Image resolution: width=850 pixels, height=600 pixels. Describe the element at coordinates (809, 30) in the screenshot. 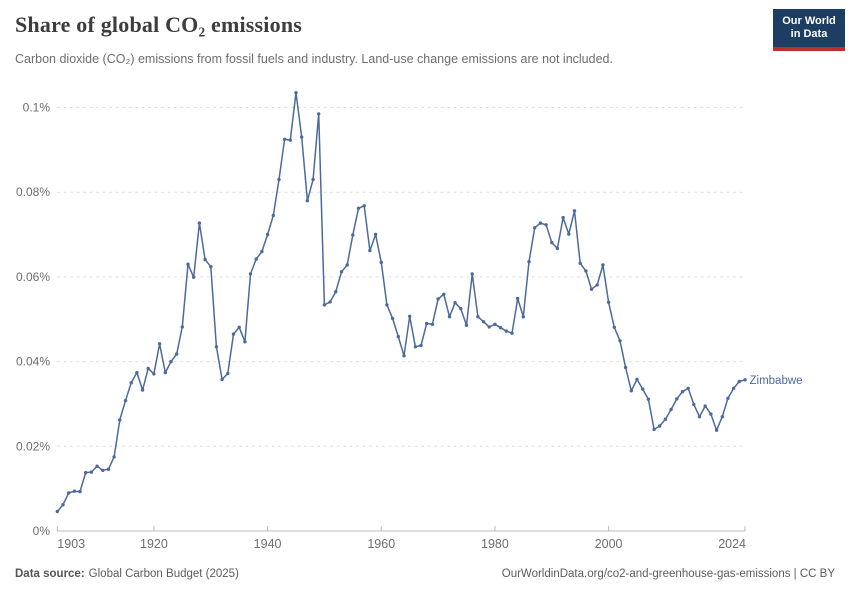

I see `owid-logo: Our World in Data` at that location.